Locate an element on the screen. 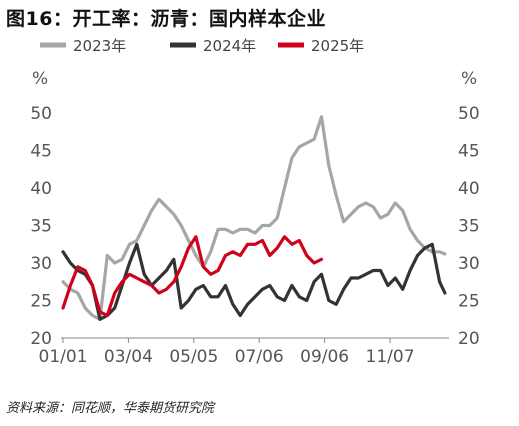 Image resolution: width=519 pixels, height=426 pixels. y-tick-label-right: 35 is located at coordinates (469, 227).